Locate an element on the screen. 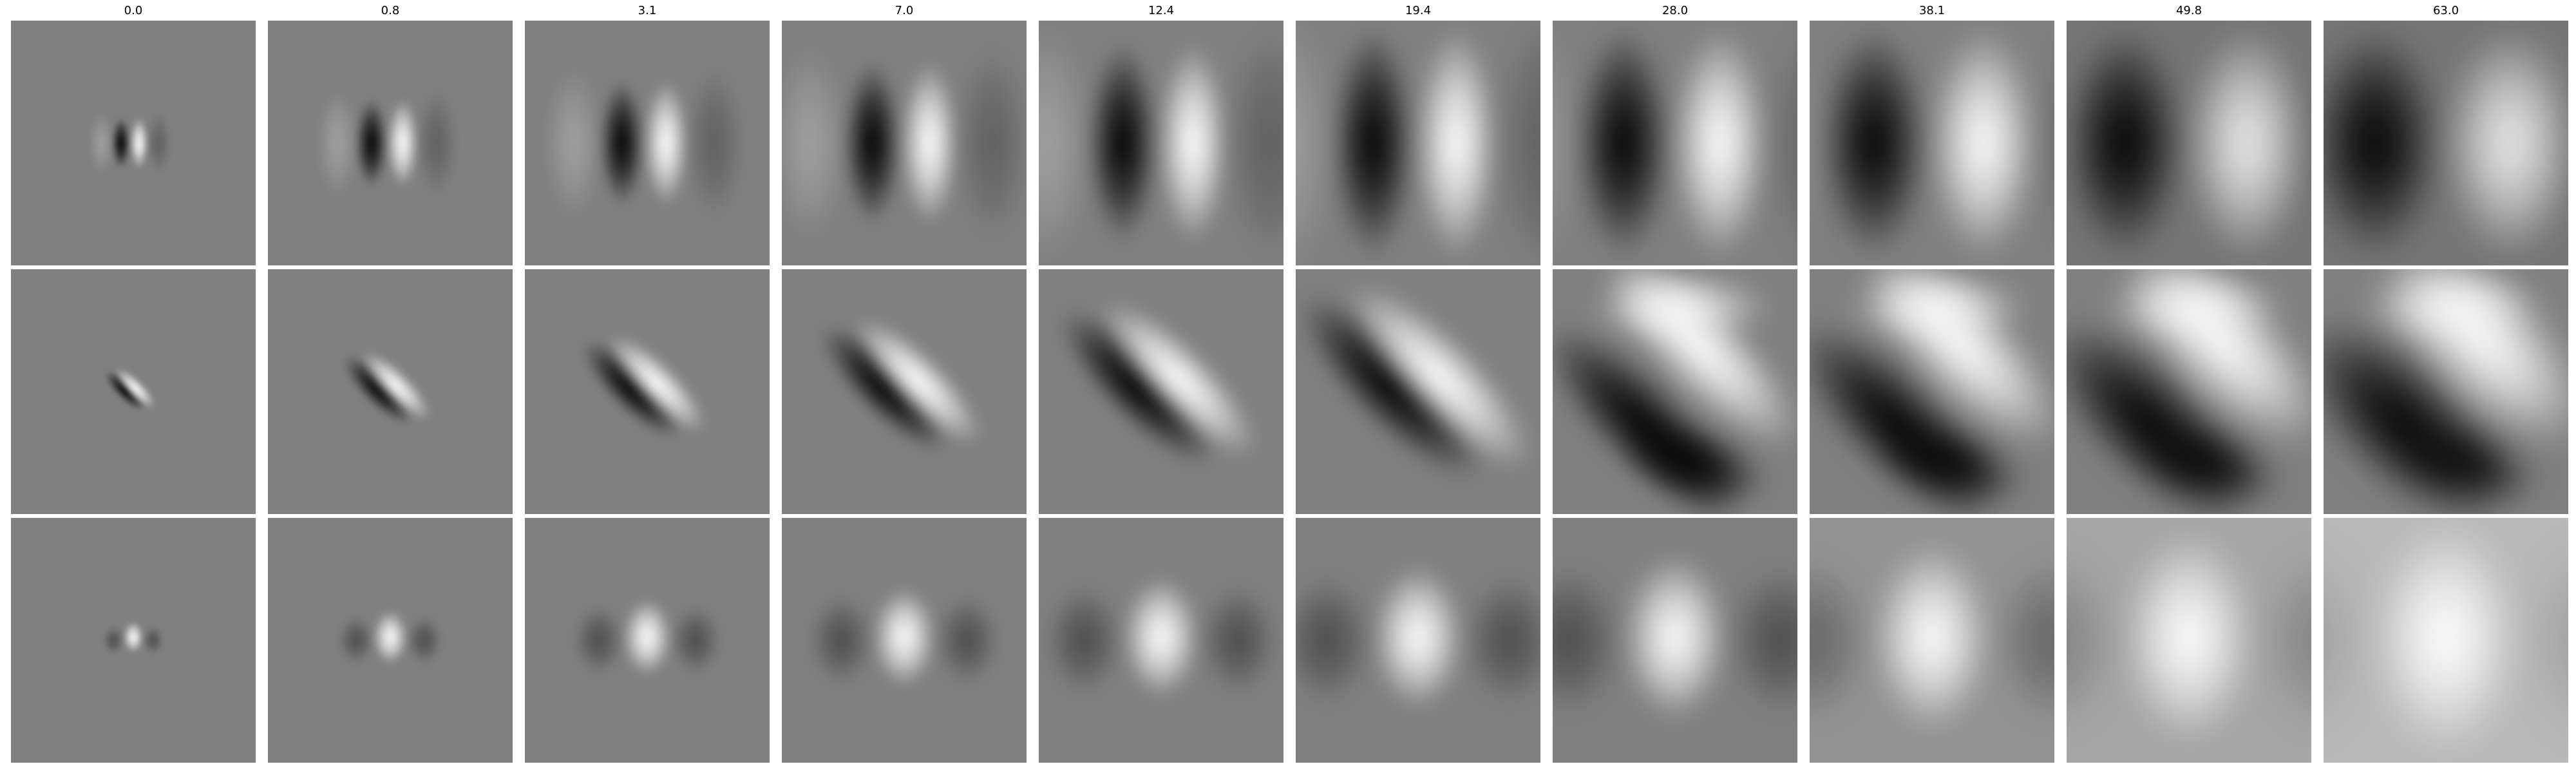 The width and height of the screenshot is (2576, 773). column-title: 38.1 is located at coordinates (1932, 10).